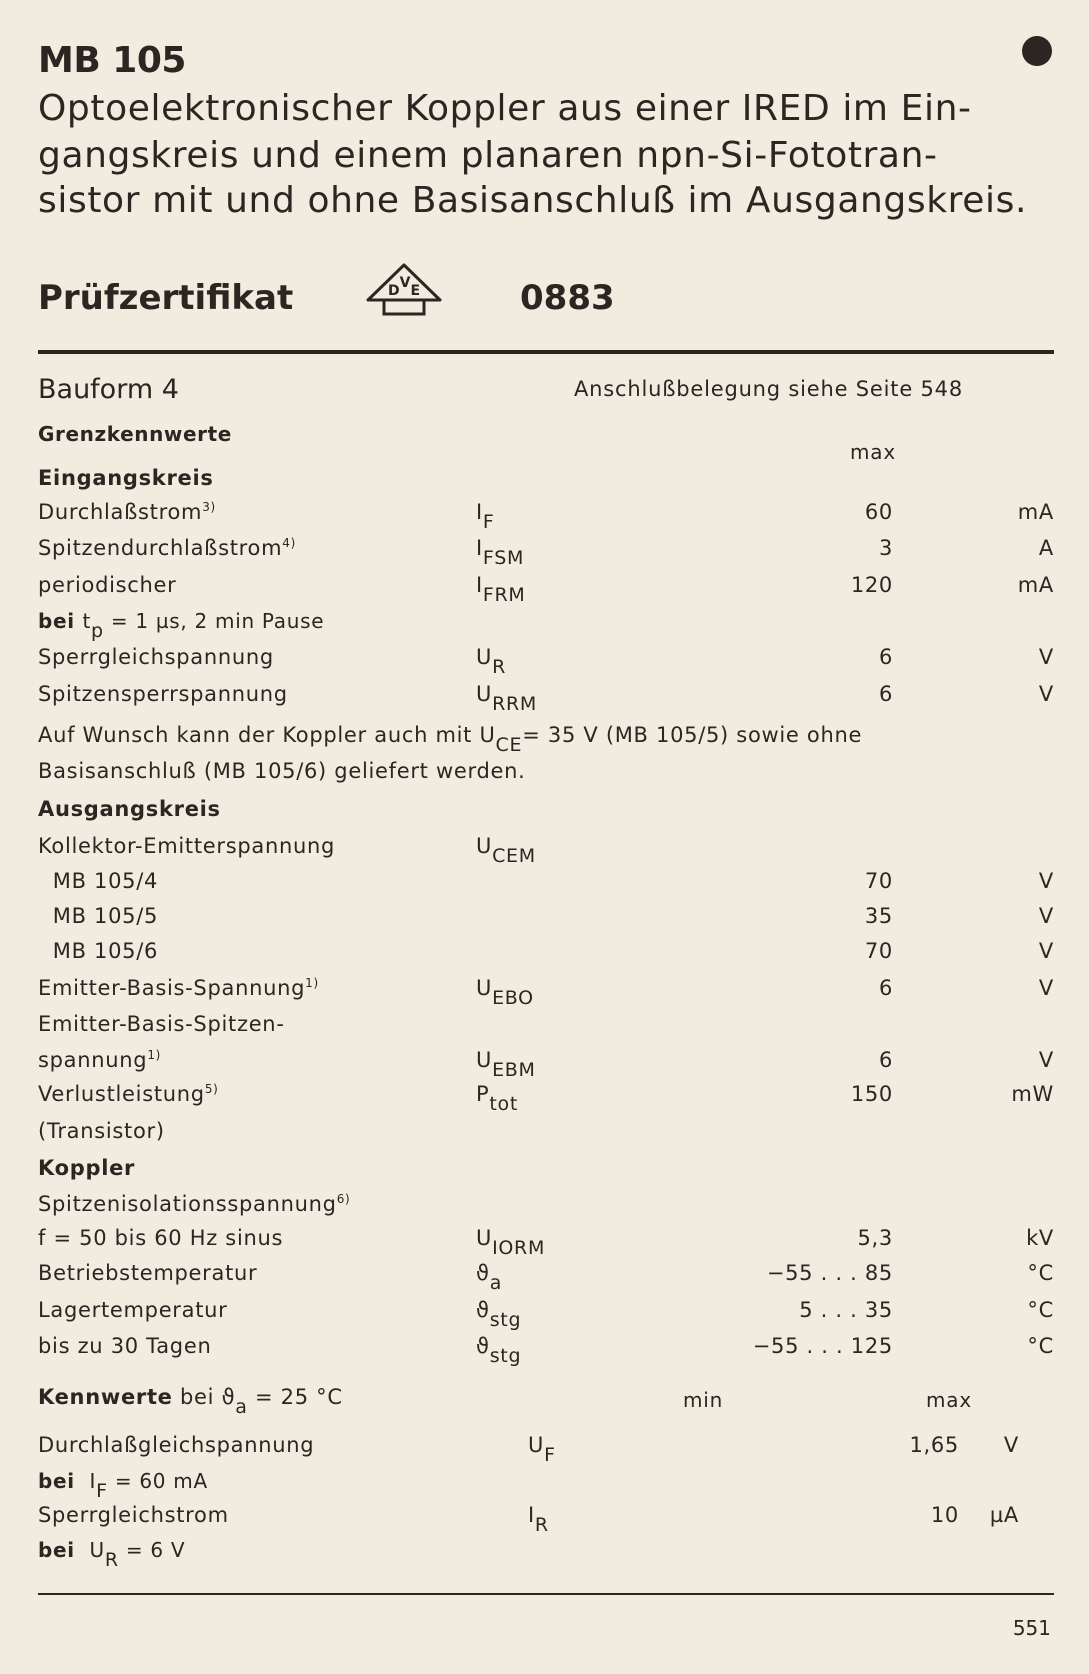 This screenshot has height=1674, width=1089. What do you see at coordinates (544, 1064) in the screenshot?
I see `table-row: spannung1) UEBM 6 V` at bounding box center [544, 1064].